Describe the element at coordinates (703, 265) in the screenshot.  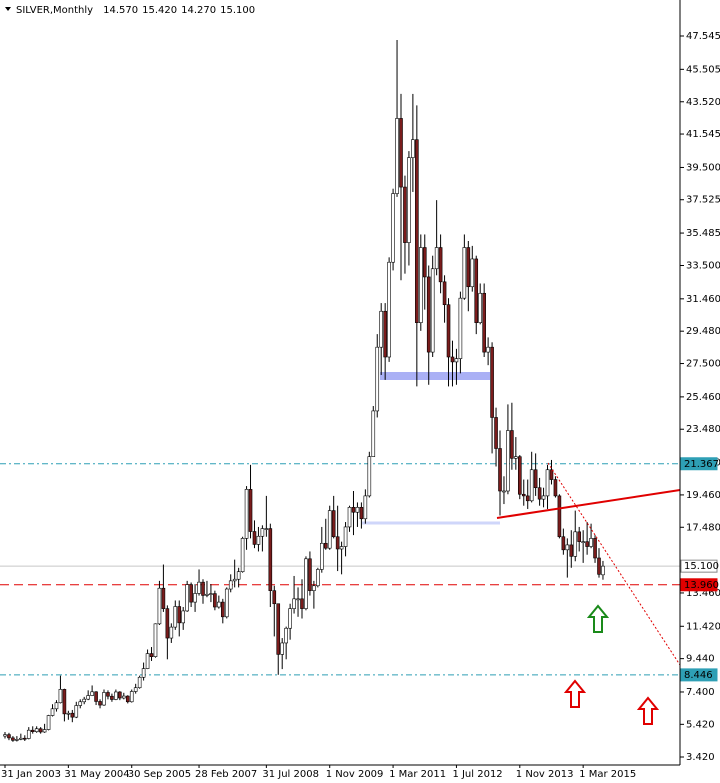
I see `y-tick-label: 33.500` at that location.